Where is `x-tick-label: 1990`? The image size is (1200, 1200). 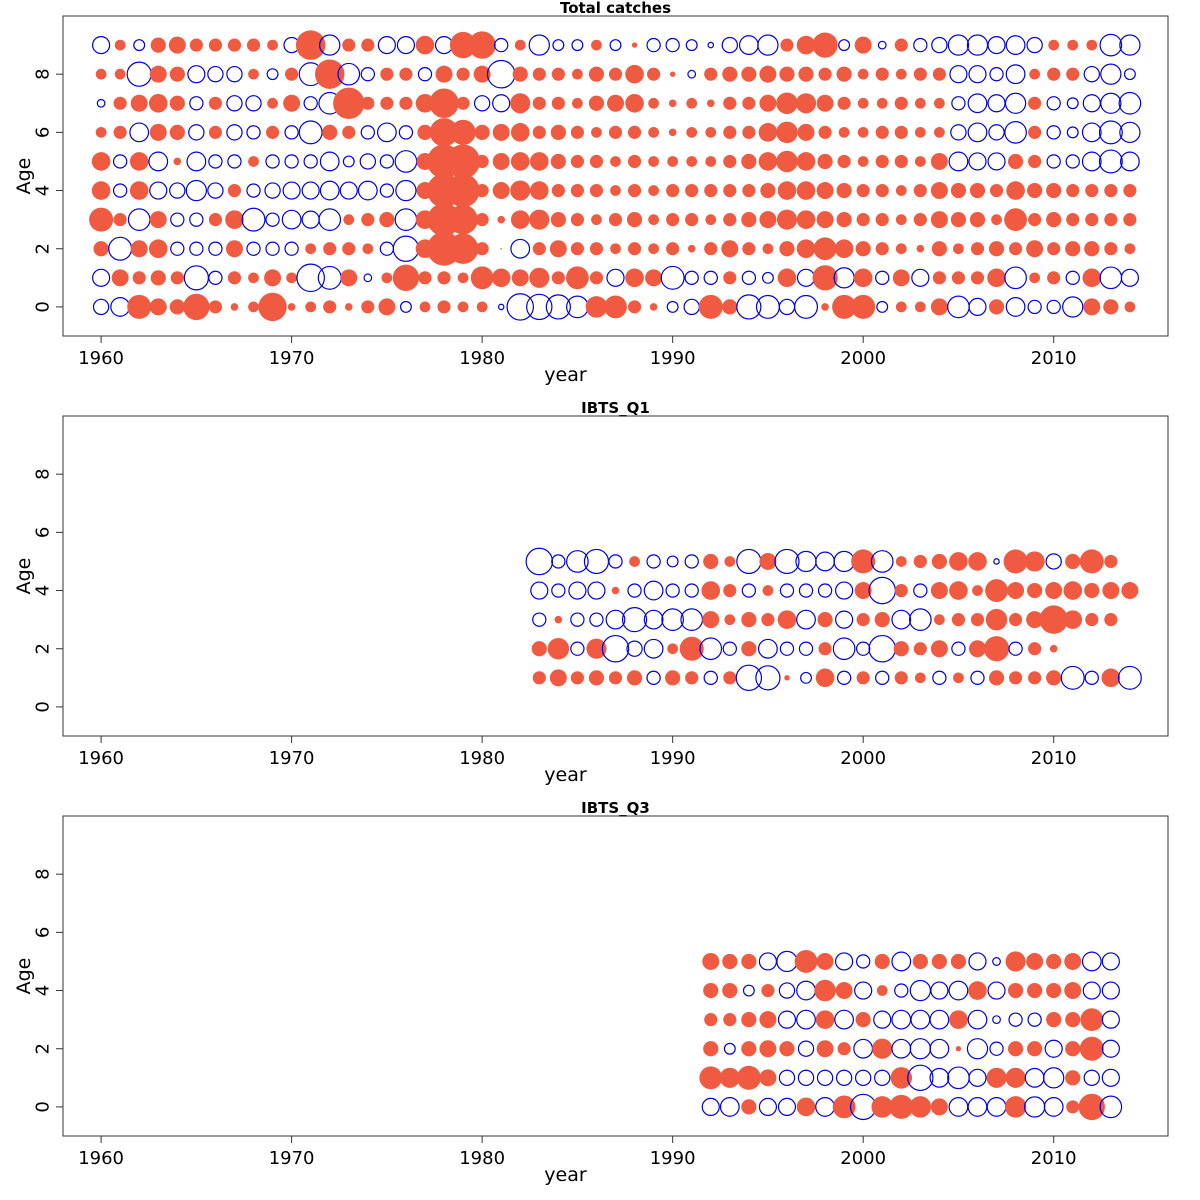
x-tick-label: 1990 is located at coordinates (673, 358).